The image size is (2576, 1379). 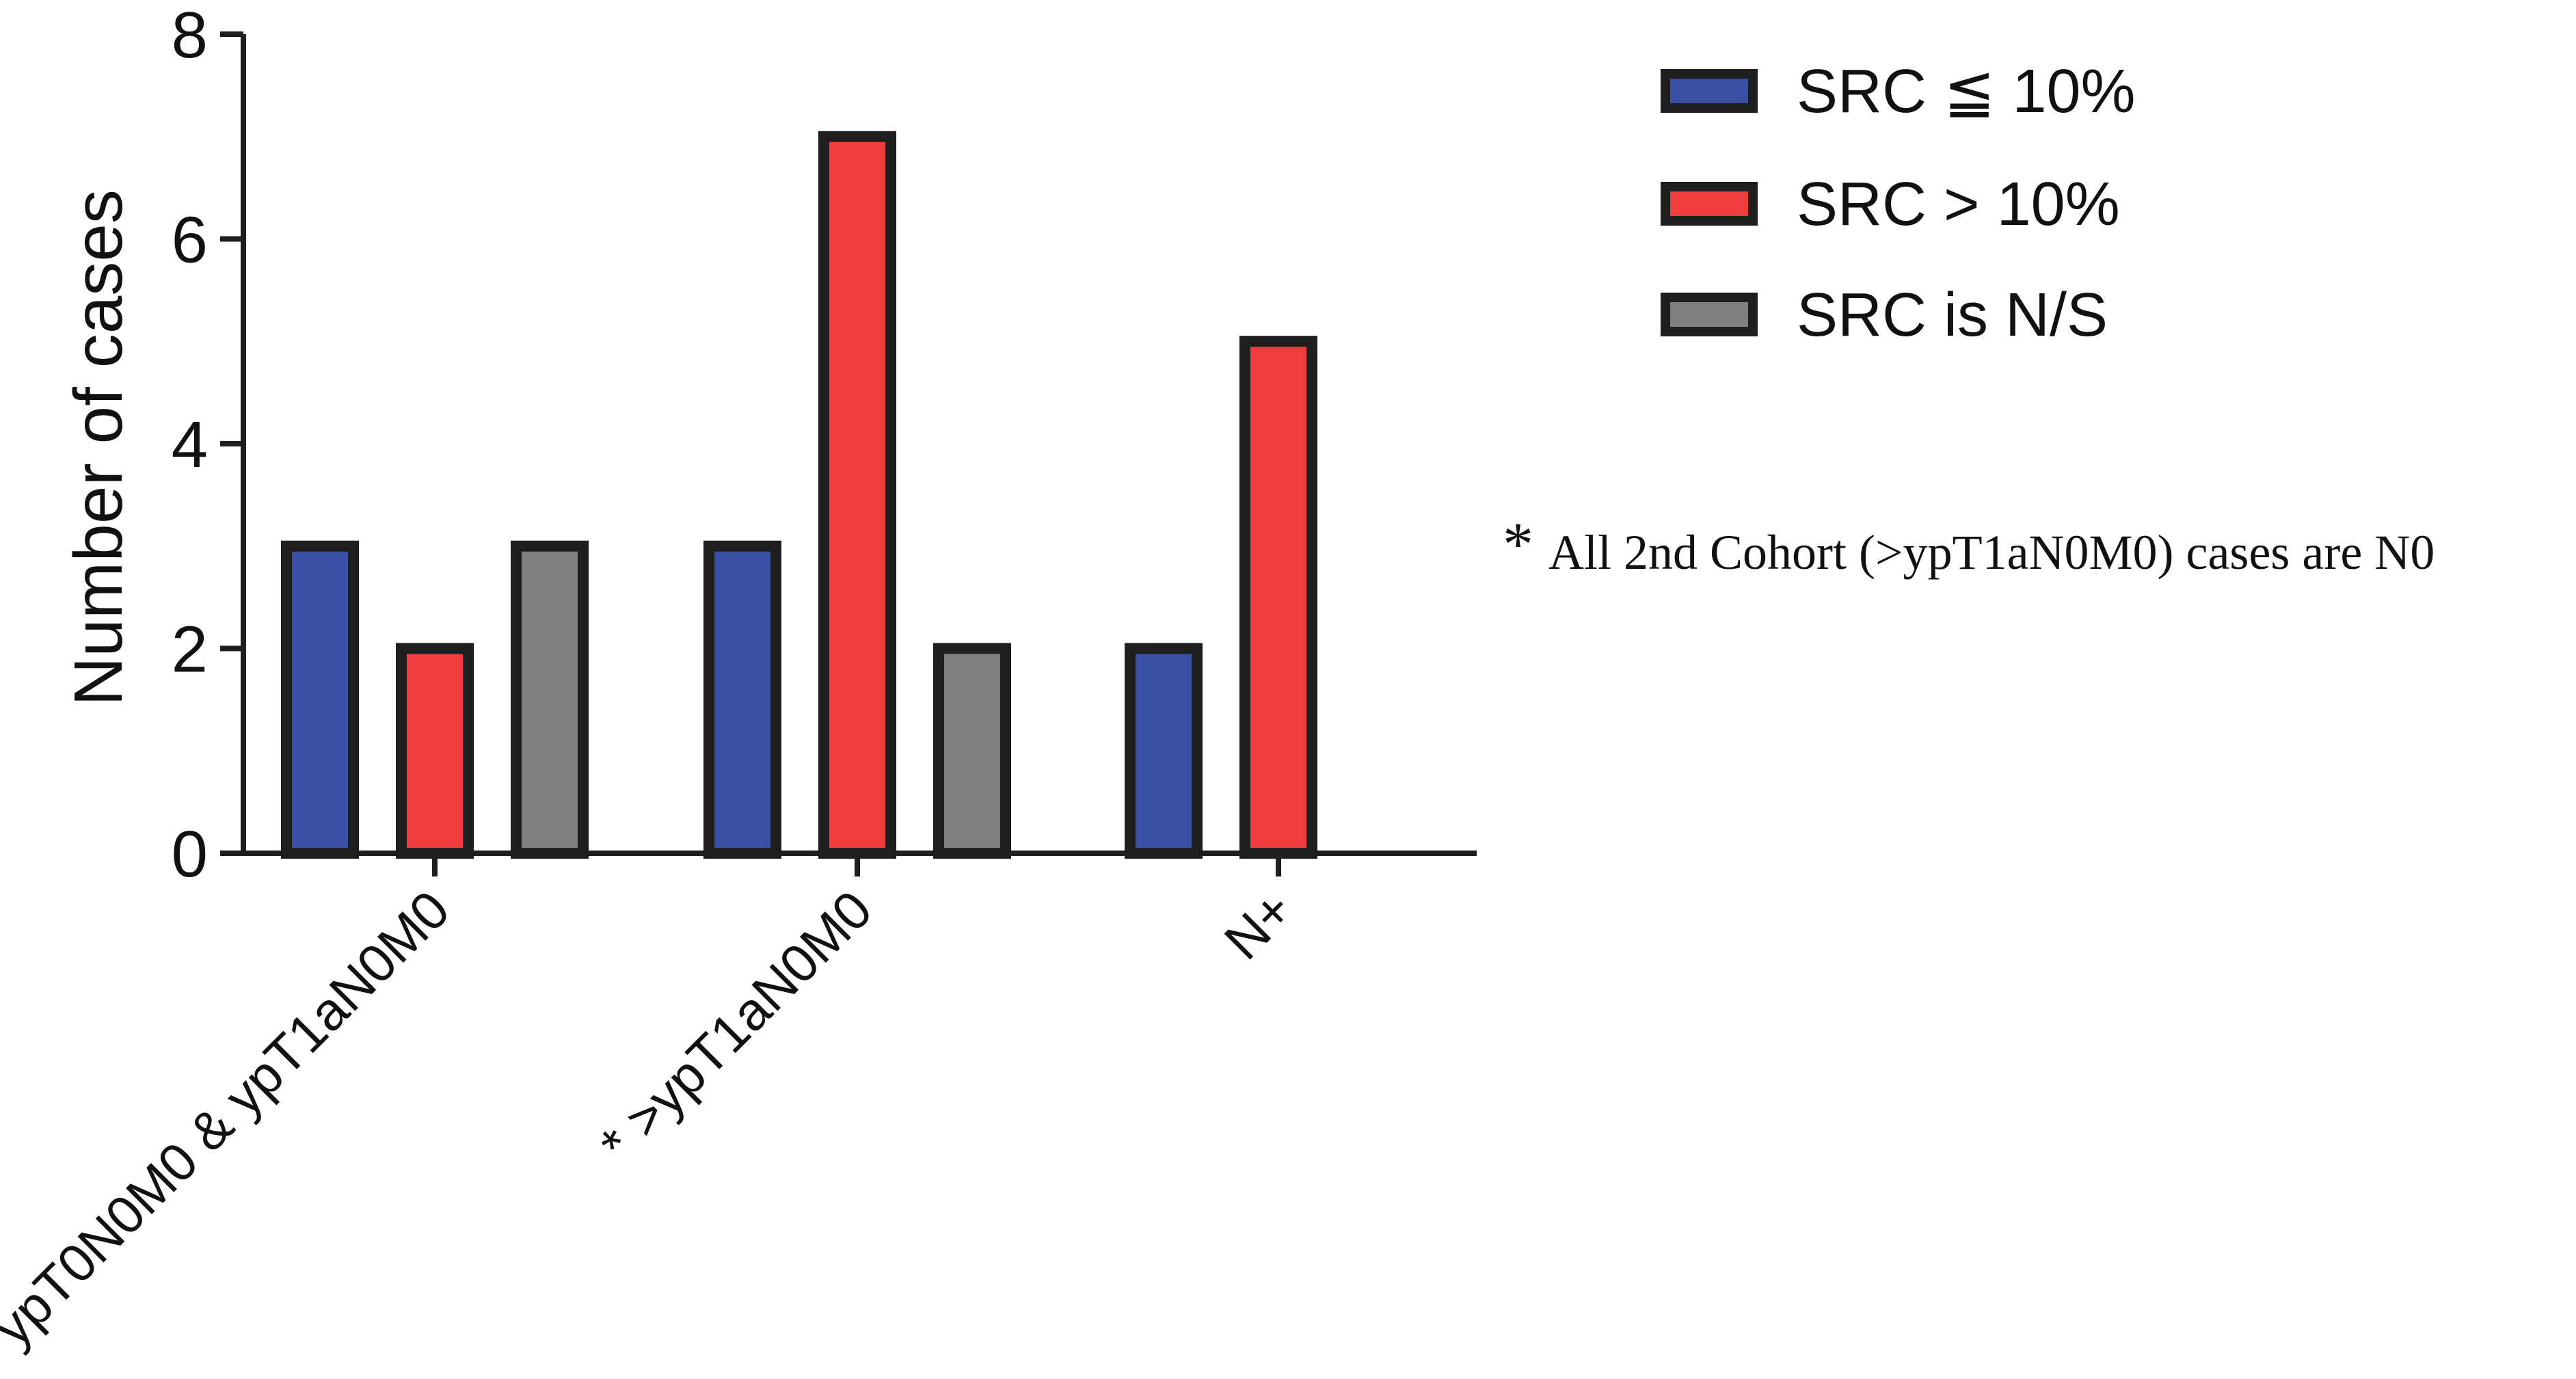 I want to click on y-axis-label: Number of cases, so click(x=98, y=447).